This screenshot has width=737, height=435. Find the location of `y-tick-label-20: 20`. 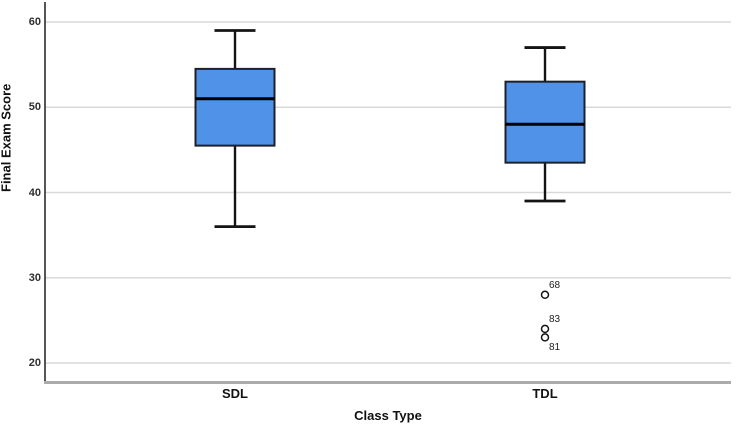

y-tick-label-20: 20 is located at coordinates (34, 363).